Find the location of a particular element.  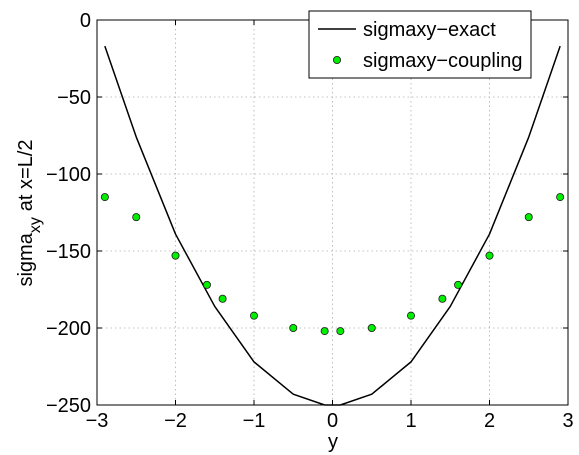

y-axis-label-rest: at x=L/2 is located at coordinates (26, 175).